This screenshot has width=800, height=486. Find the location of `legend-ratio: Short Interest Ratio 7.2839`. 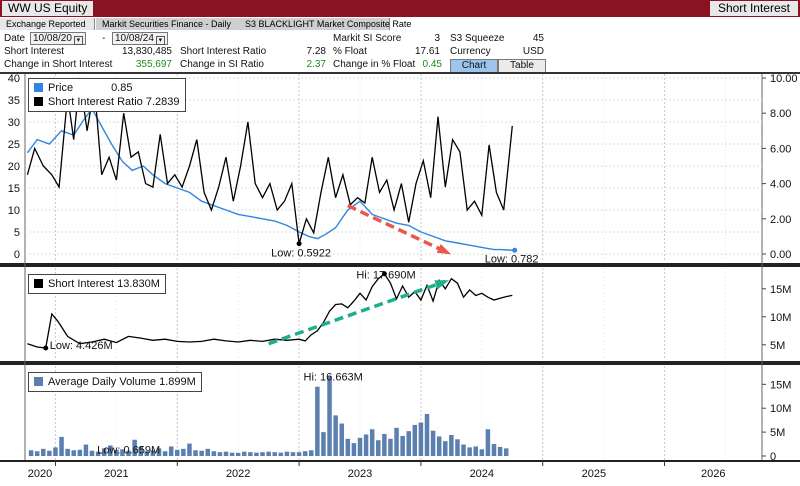

legend-ratio: Short Interest Ratio 7.2839 is located at coordinates (107, 102).